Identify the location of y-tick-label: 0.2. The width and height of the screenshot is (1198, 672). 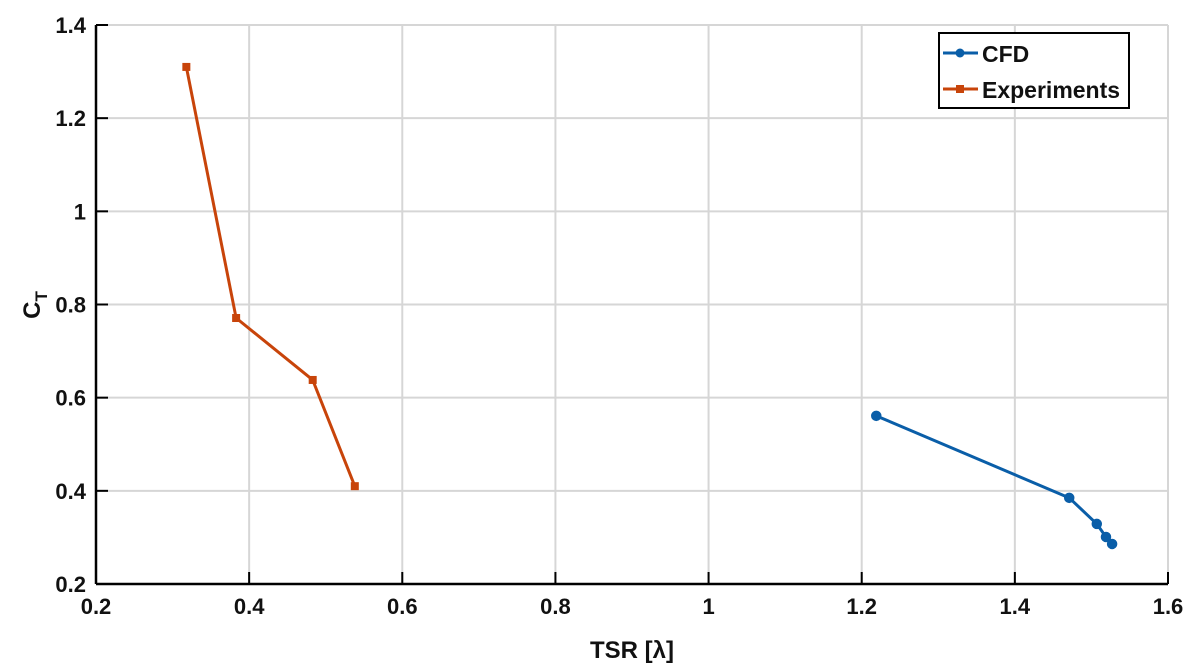
(70, 584).